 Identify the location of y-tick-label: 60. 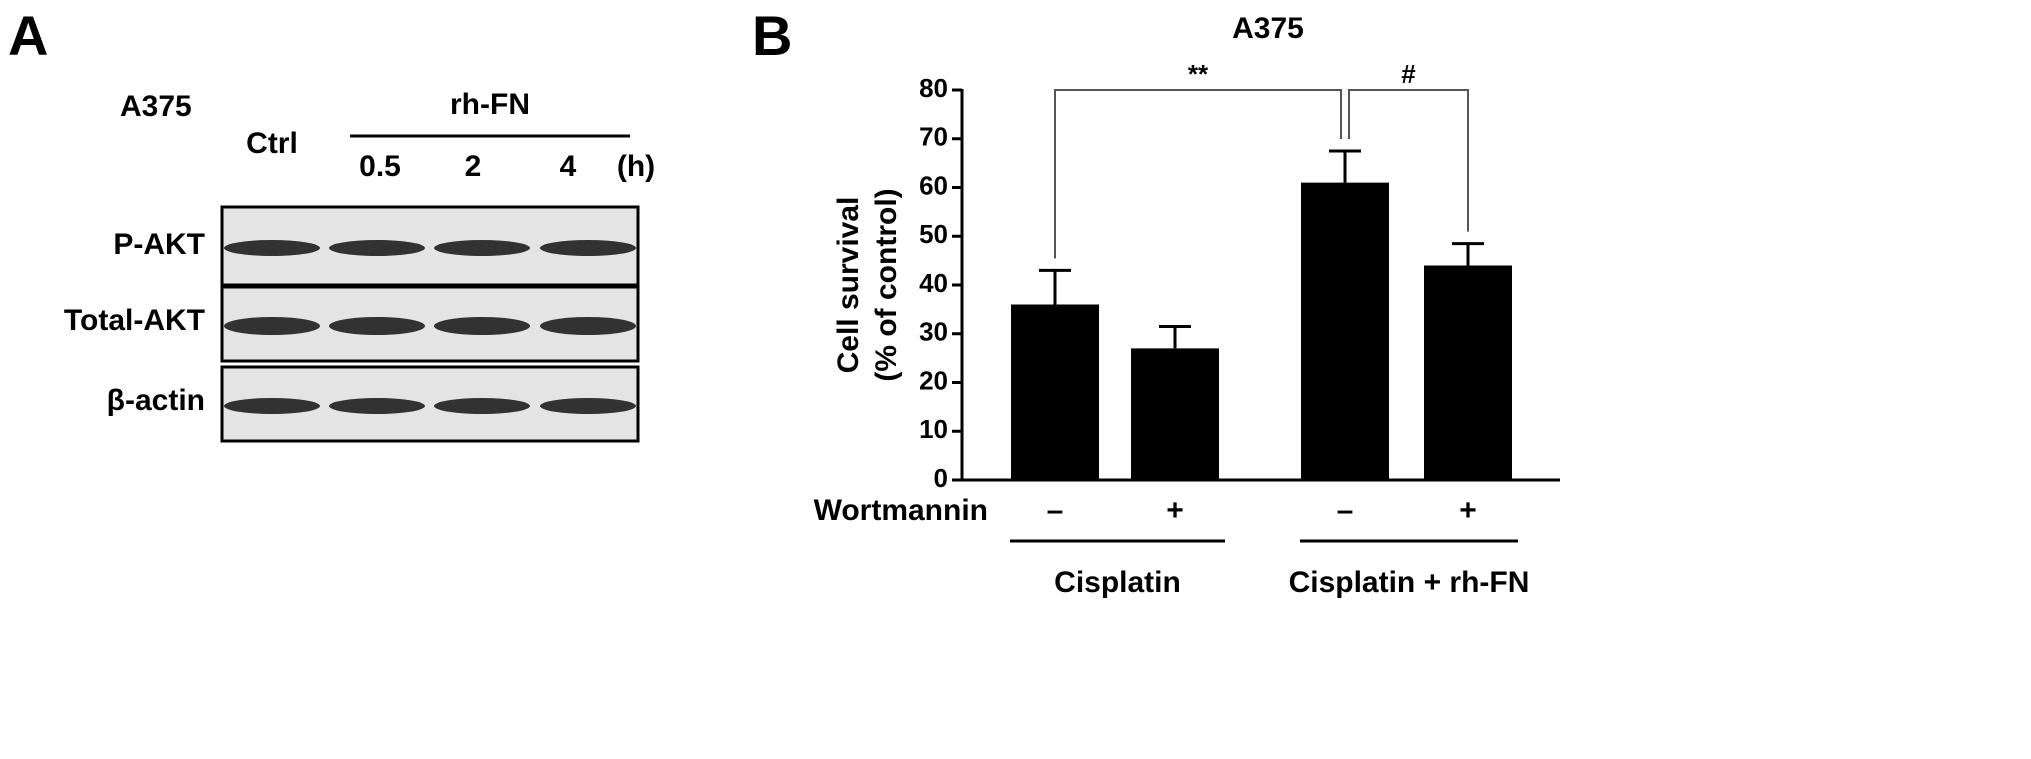
(933, 185).